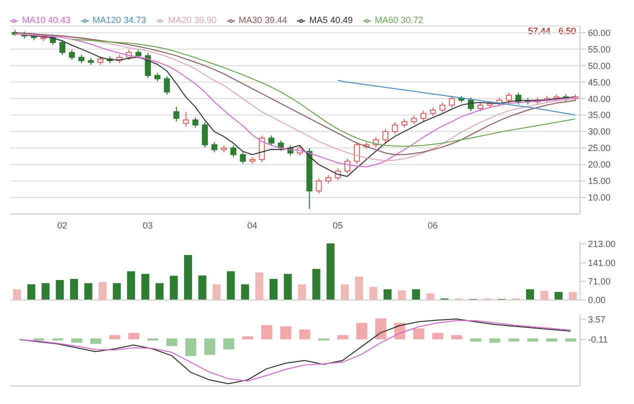 The width and height of the screenshot is (634, 404). I want to click on y-tick-label: 213.00, so click(602, 244).